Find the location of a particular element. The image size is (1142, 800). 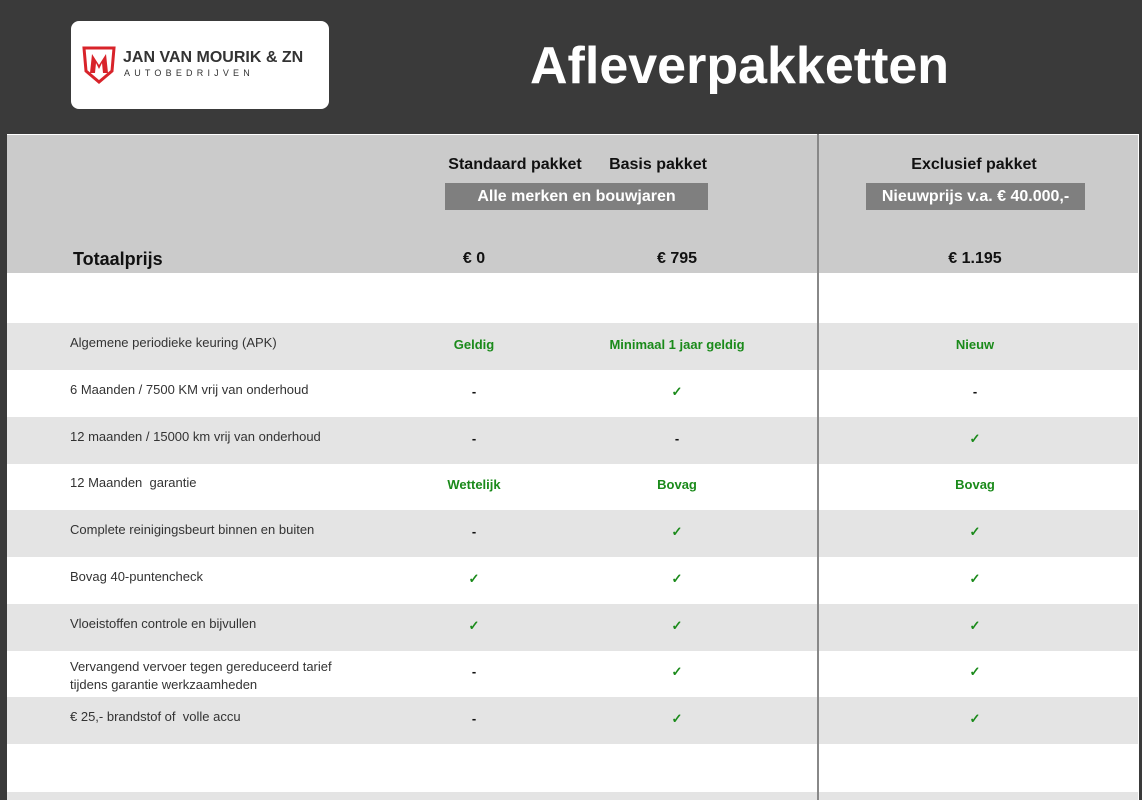

cell-standaard: Geldig is located at coordinates (474, 344).